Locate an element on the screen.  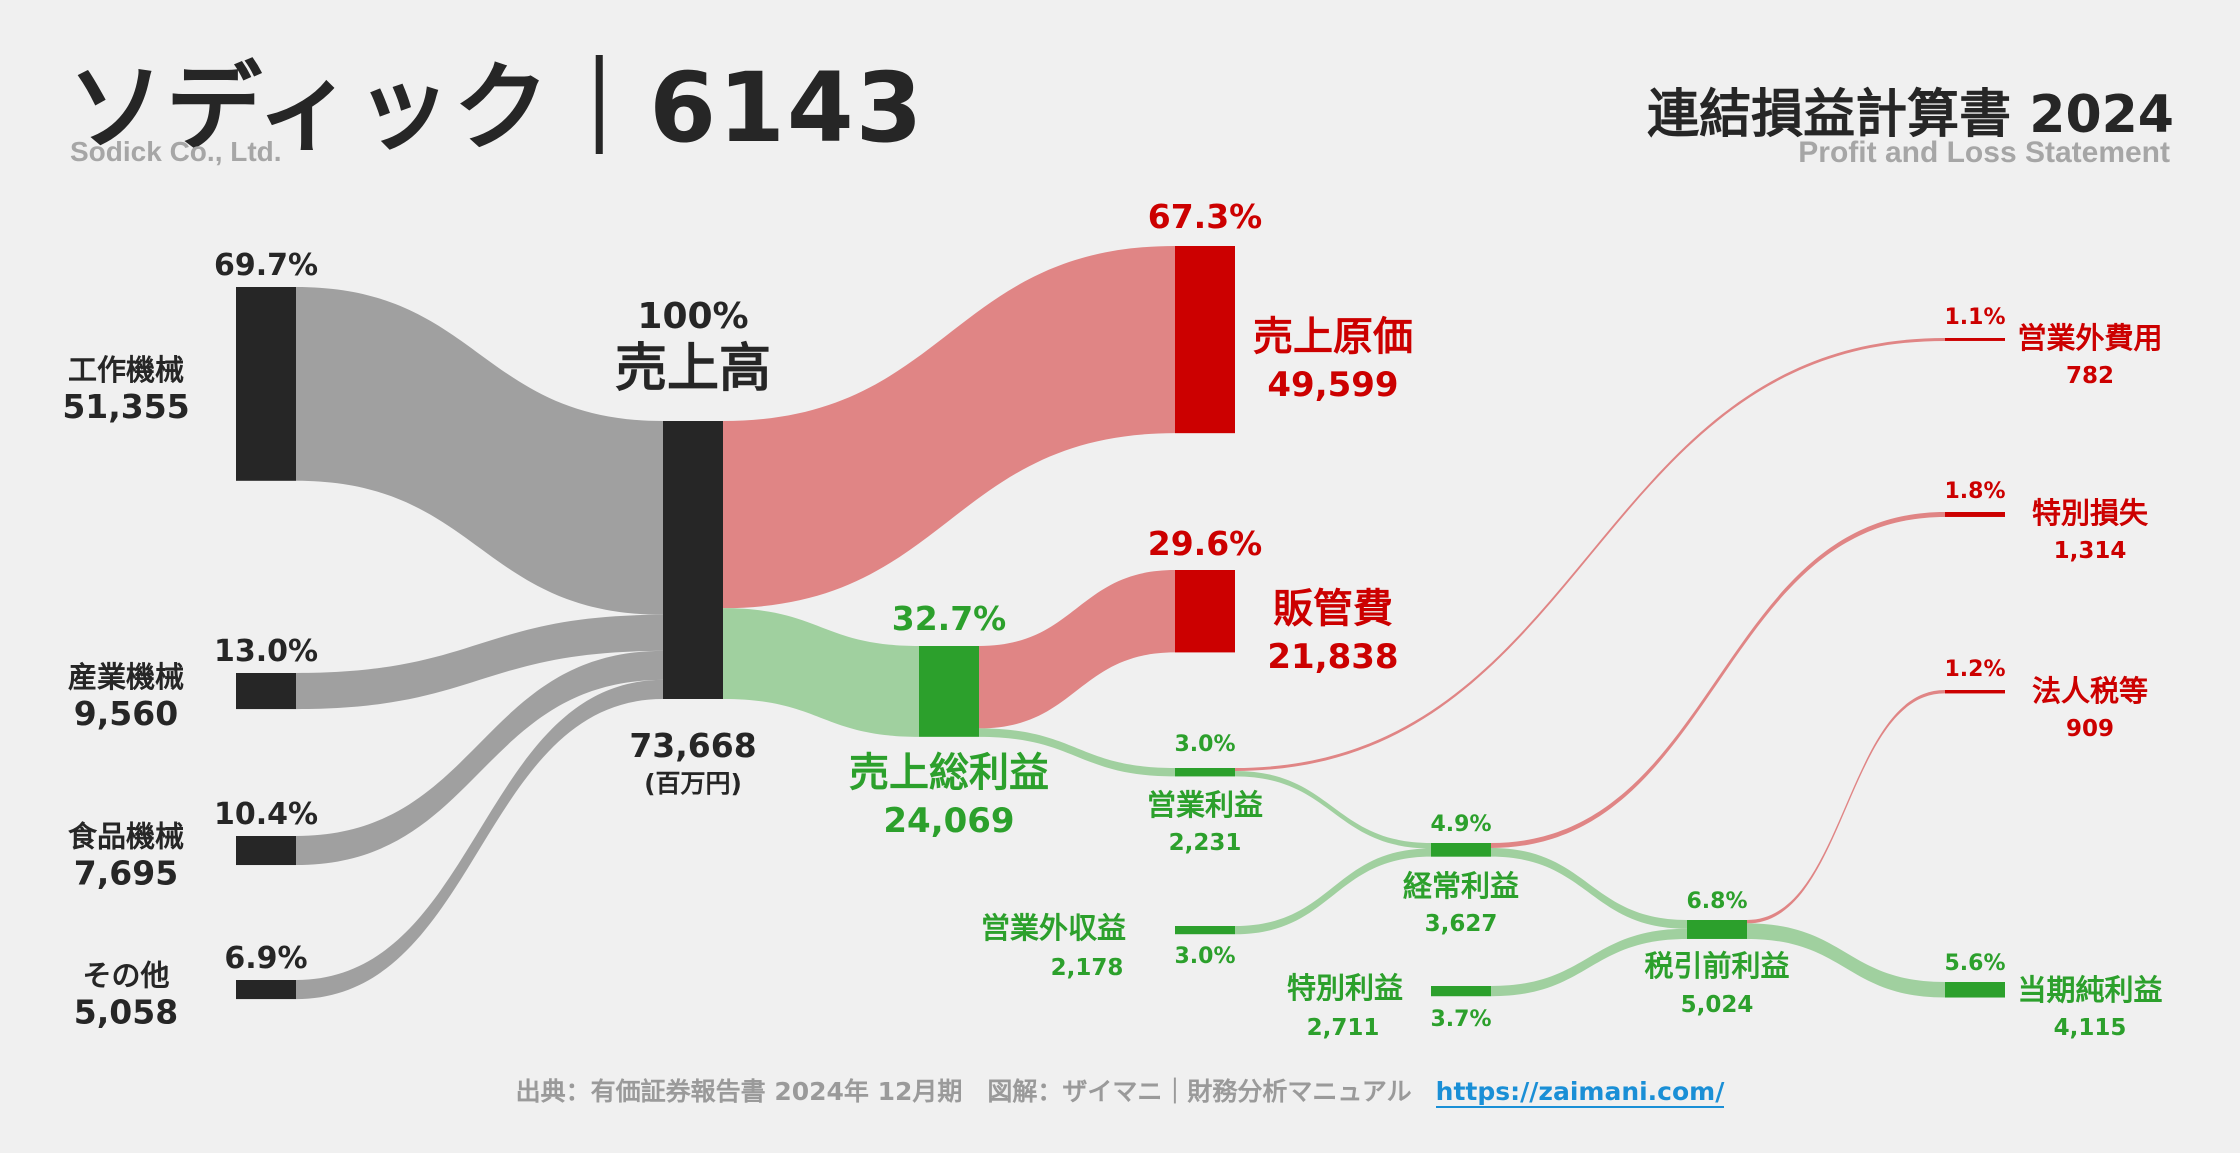
pretax-profit-pct: 6.8% is located at coordinates (1716, 901).